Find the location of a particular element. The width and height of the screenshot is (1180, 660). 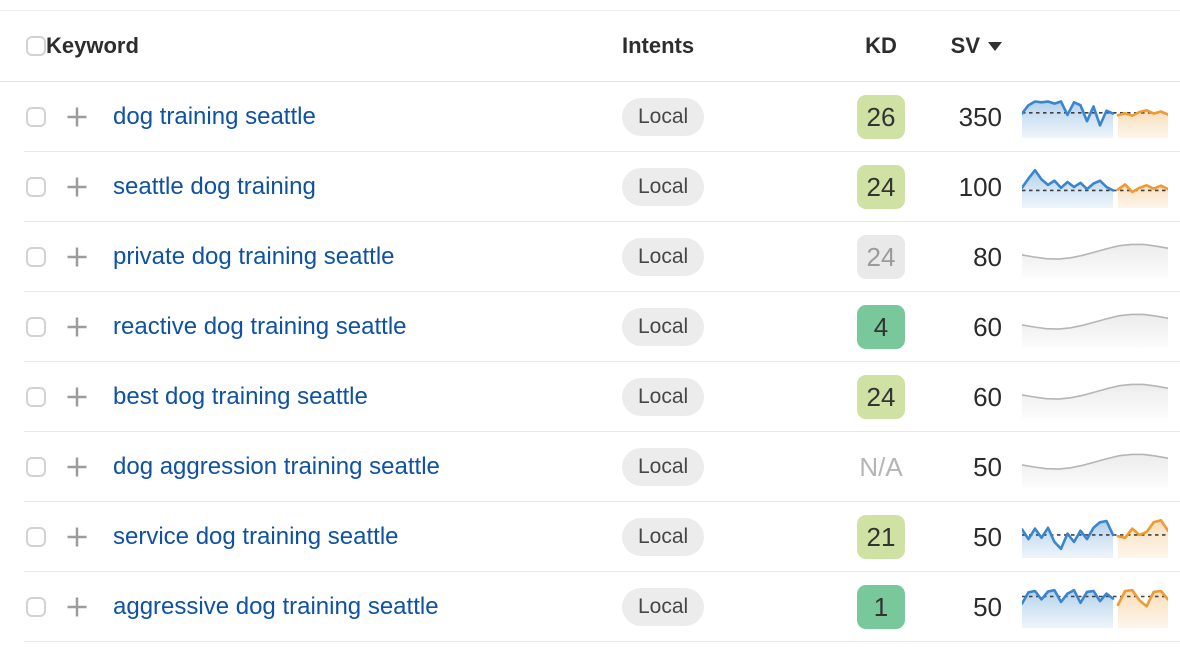

kd-cell: 21 is located at coordinates (881, 537).